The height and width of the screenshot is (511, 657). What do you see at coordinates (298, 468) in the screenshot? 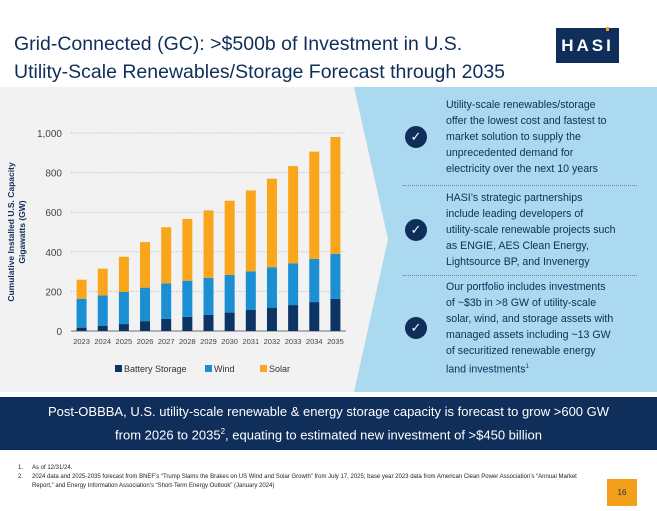
I see `footnote: 1. As of 12/31/24.` at bounding box center [298, 468].